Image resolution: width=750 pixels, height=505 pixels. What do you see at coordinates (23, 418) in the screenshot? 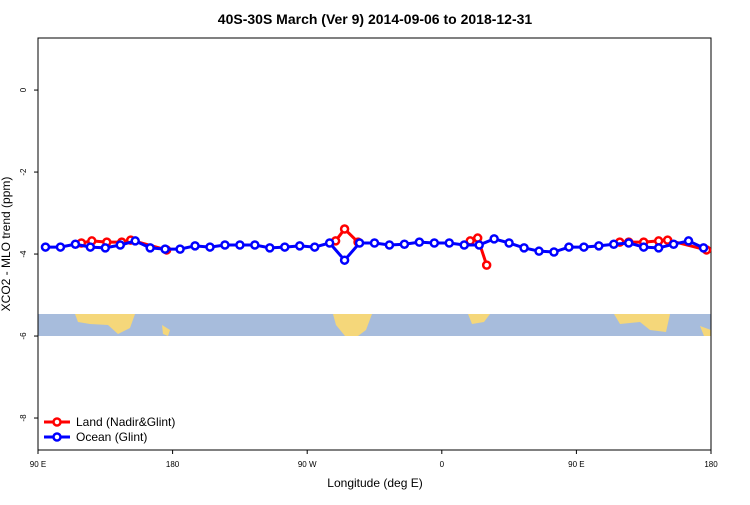
I see `y-tick-label: -8` at bounding box center [23, 418].